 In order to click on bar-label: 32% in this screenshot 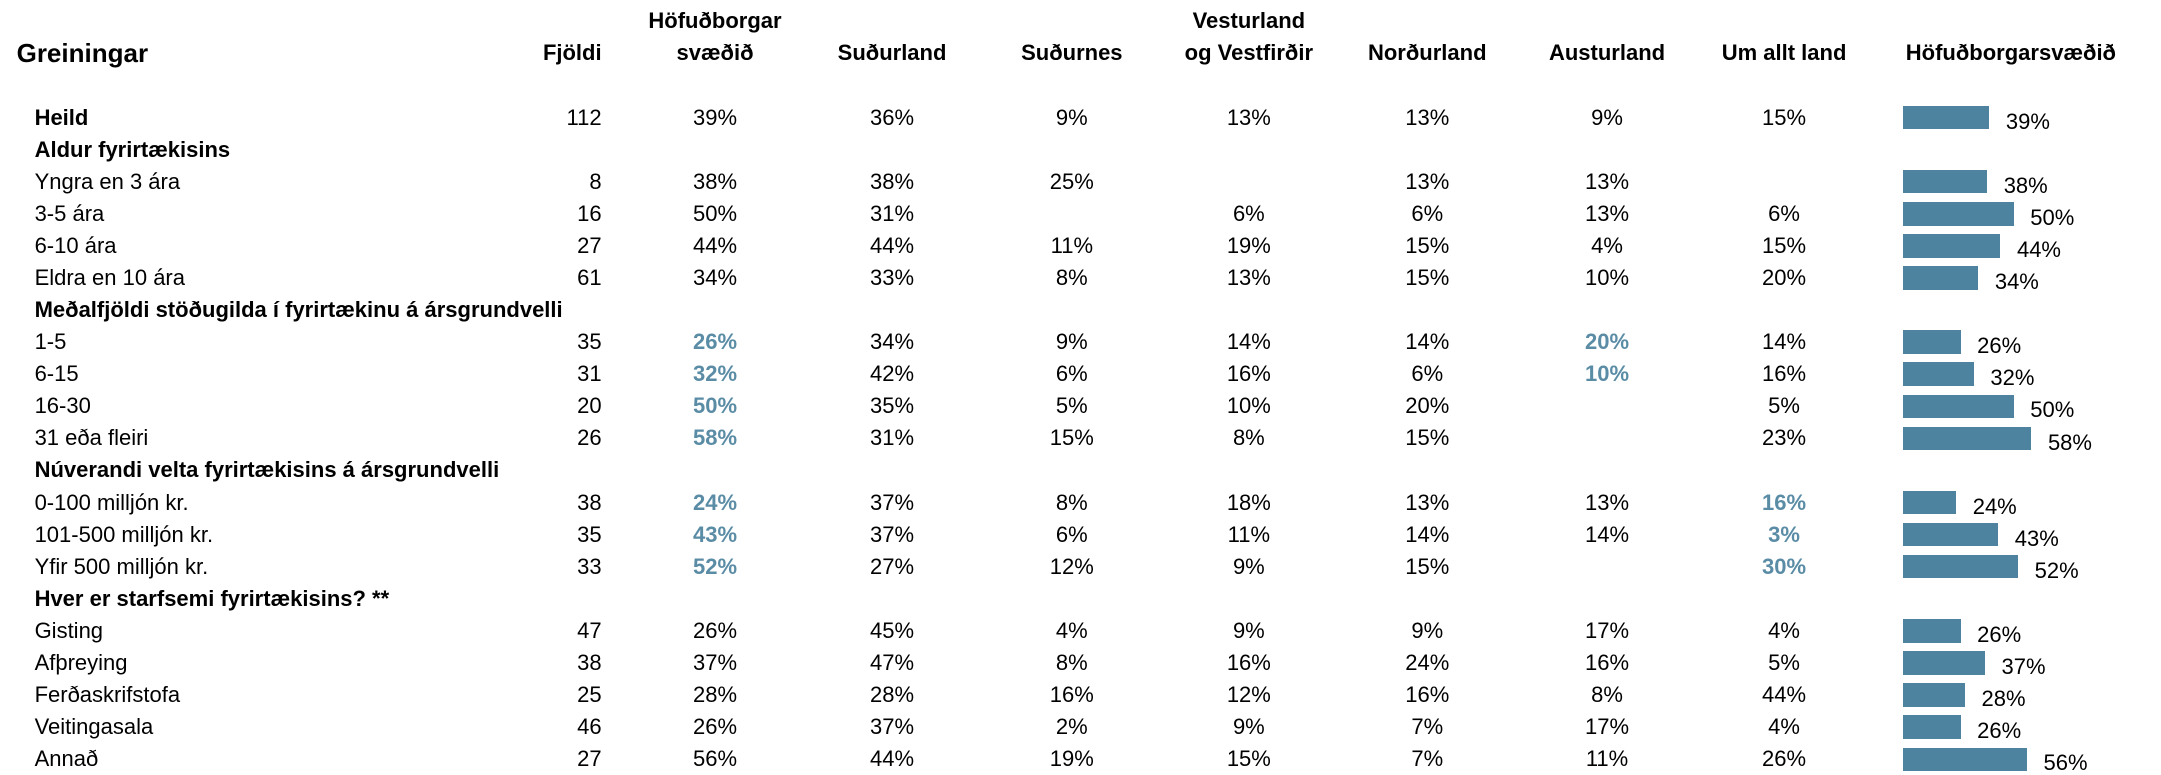, I will do `click(2012, 378)`.